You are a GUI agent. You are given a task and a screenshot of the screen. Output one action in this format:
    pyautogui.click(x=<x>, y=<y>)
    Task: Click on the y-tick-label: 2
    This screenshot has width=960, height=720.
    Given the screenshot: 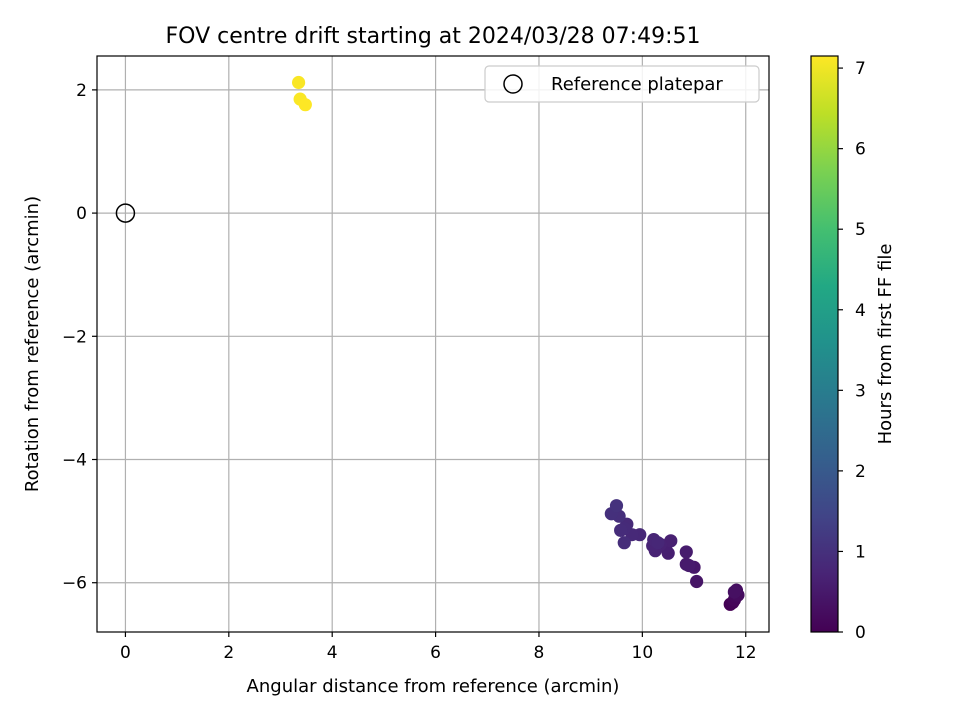 What is the action you would take?
    pyautogui.click(x=81, y=91)
    